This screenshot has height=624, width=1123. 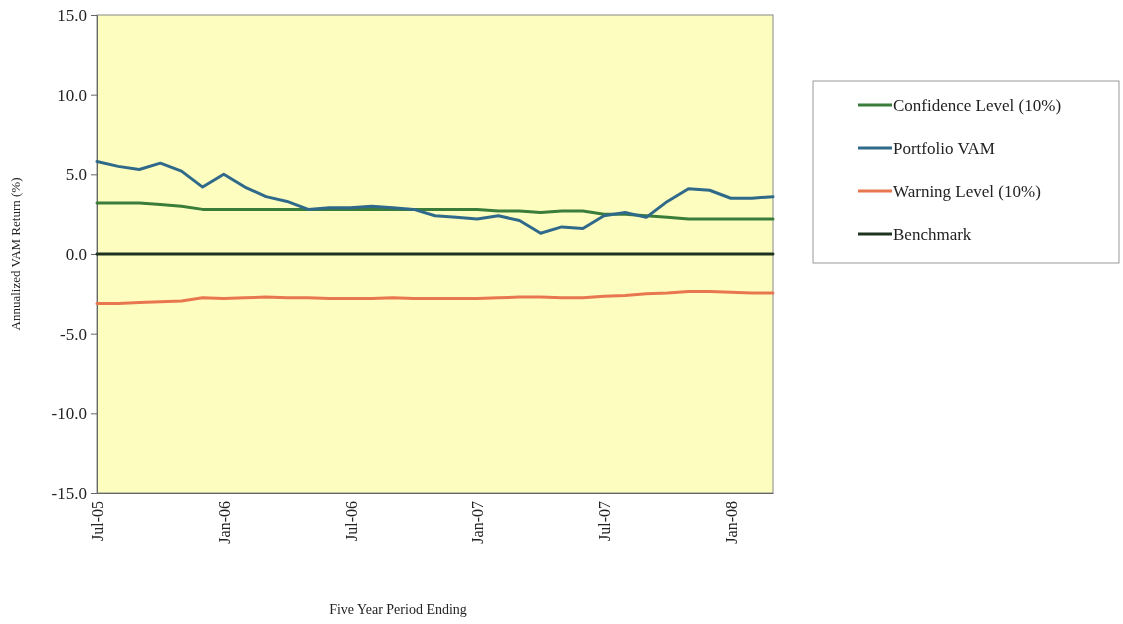 What do you see at coordinates (478, 522) in the screenshot?
I see `x-tick-label: Jan-07` at bounding box center [478, 522].